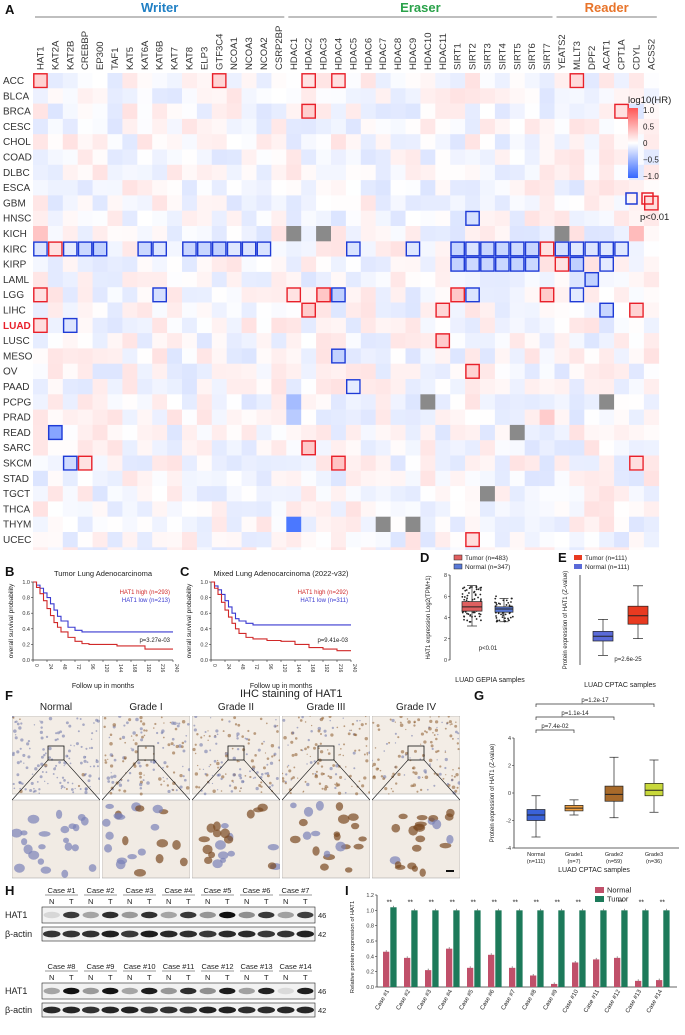 The height and width of the screenshot is (1035, 685). What do you see at coordinates (647, 198) in the screenshot?
I see `legend-high-box` at bounding box center [647, 198].